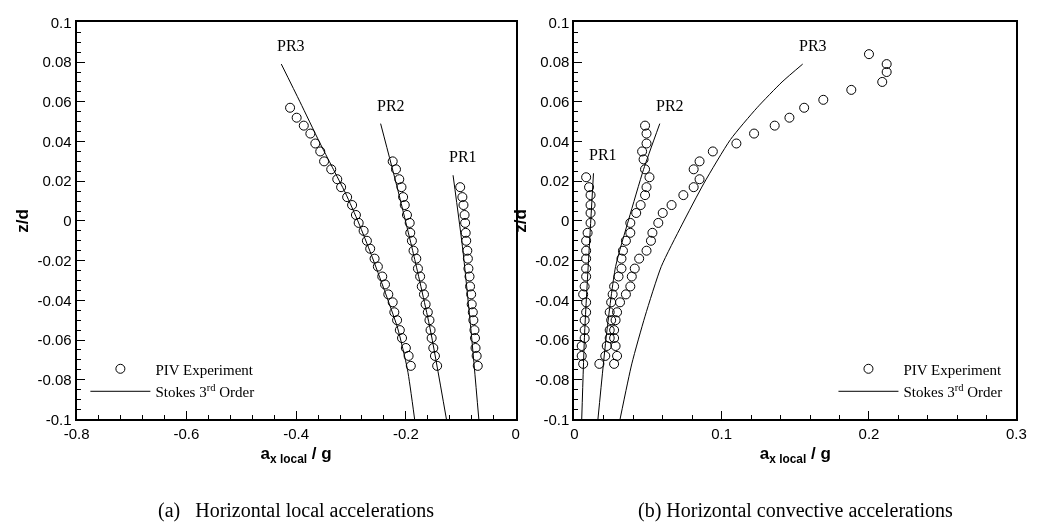 This screenshot has height=532, width=1039. I want to click on y-tick-label: 0.08, so click(555, 62).